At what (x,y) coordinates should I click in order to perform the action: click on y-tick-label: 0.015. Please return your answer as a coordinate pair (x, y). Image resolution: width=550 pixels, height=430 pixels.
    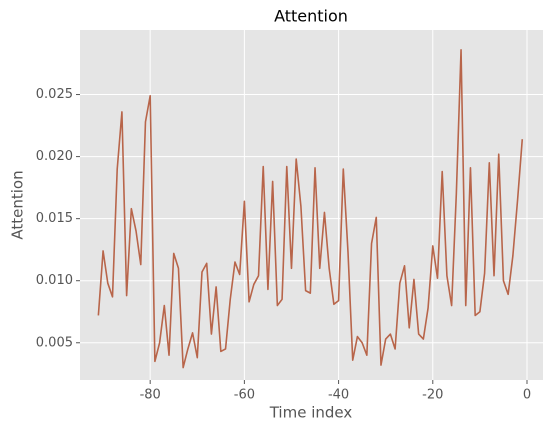
    Looking at the image, I should click on (54, 218).